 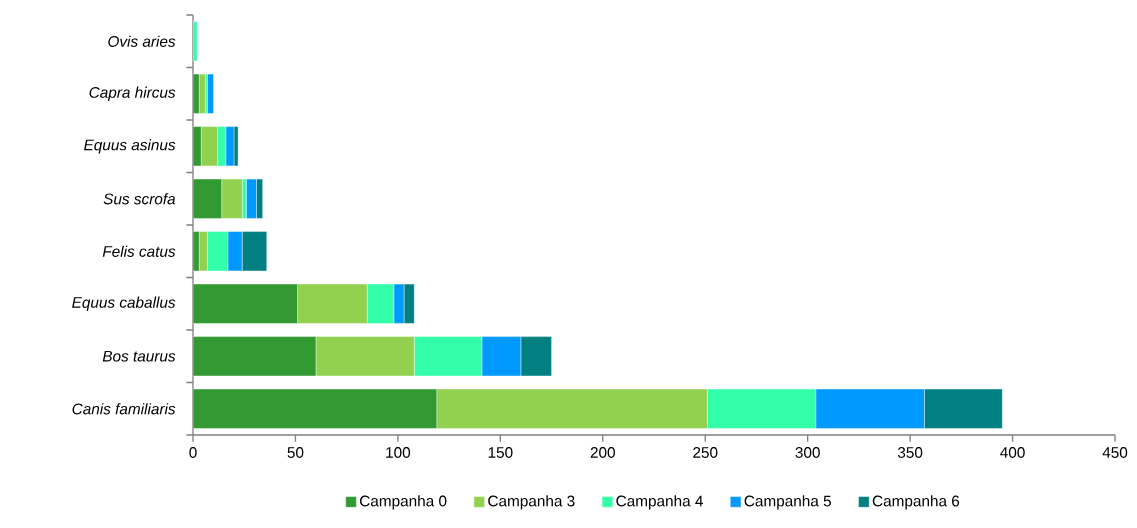 I want to click on x-tick-label: 250, so click(x=705, y=452).